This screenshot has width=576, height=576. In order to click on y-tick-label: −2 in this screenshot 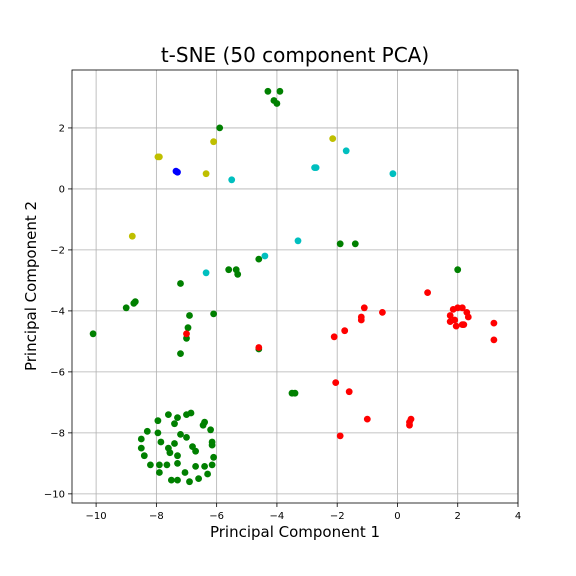, I will do `click(57, 250)`.